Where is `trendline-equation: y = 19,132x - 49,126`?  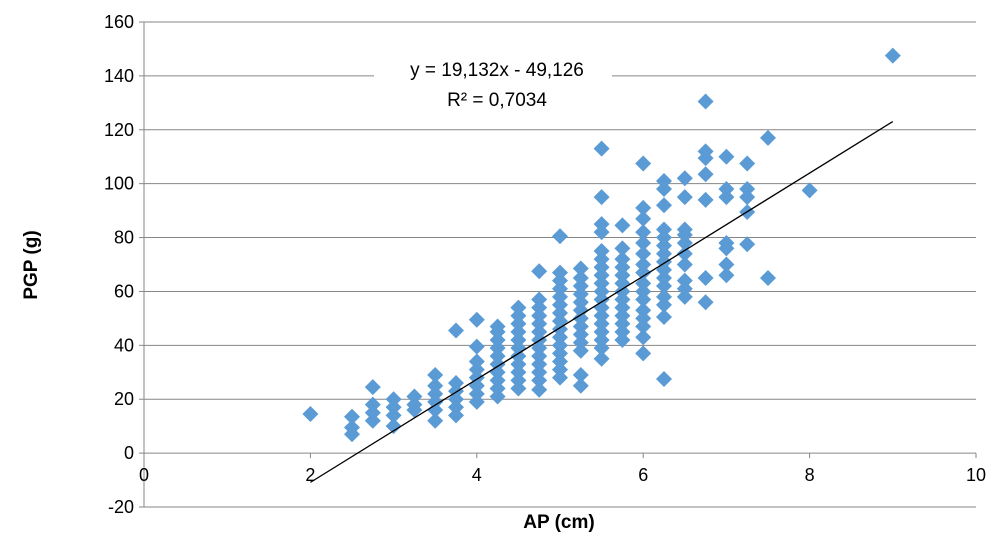 trendline-equation: y = 19,132x - 49,126 is located at coordinates (497, 70).